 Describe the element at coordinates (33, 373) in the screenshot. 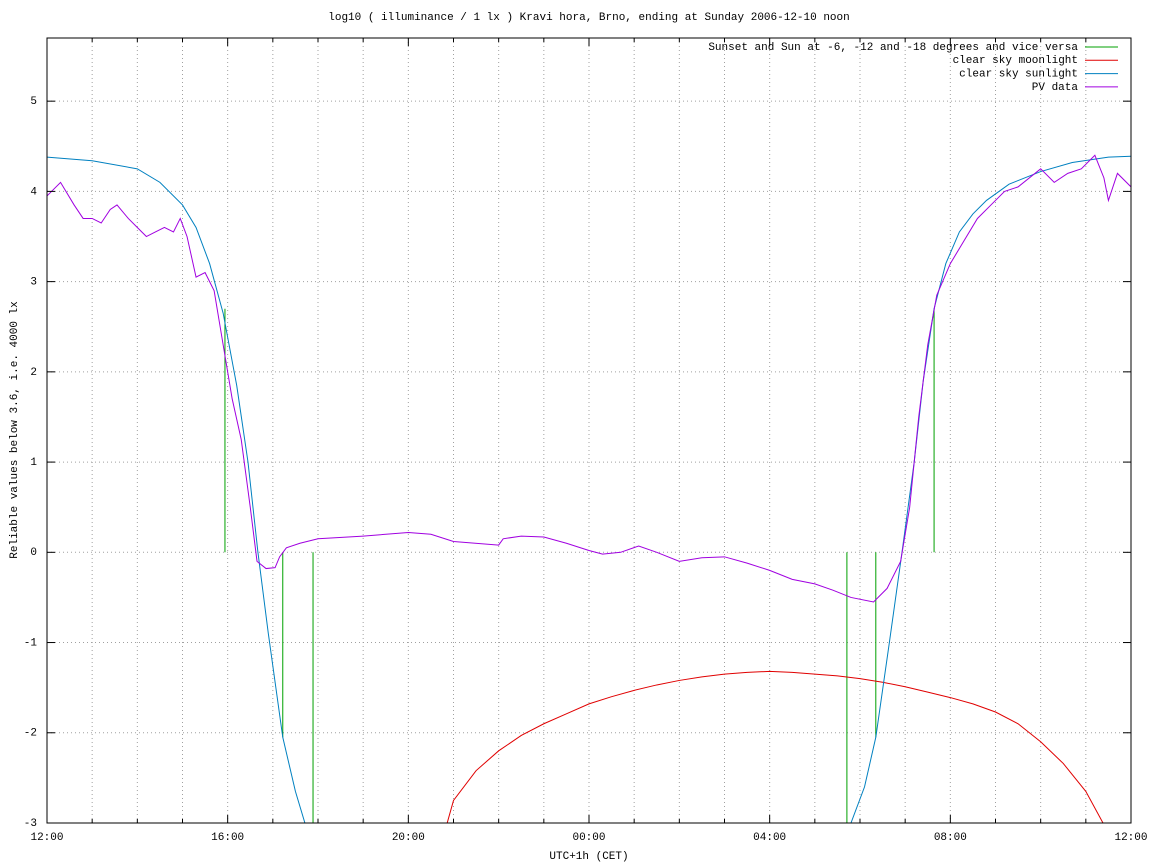

I see `y-tick-label: 2` at that location.